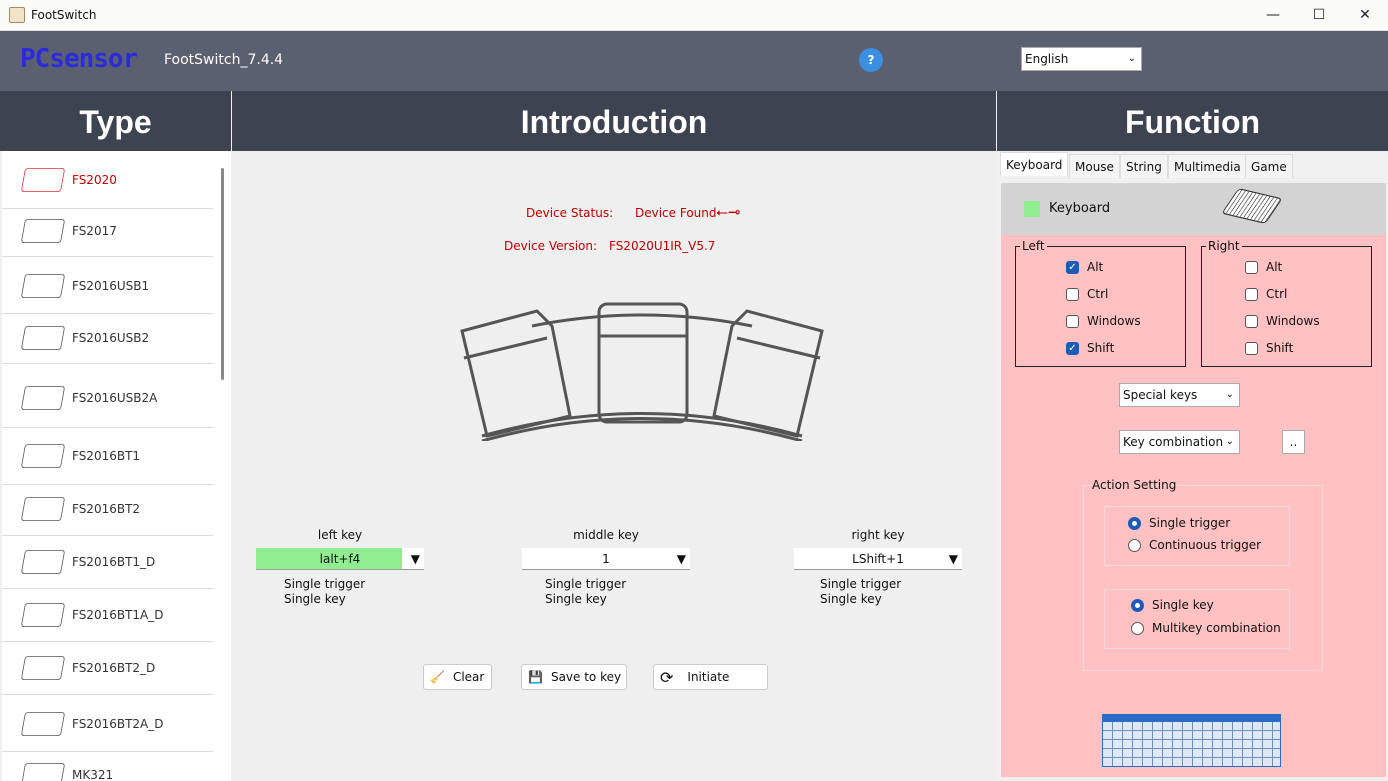 Image resolution: width=1388 pixels, height=781 pixels. What do you see at coordinates (115, 121) in the screenshot?
I see `type-heading: Type` at bounding box center [115, 121].